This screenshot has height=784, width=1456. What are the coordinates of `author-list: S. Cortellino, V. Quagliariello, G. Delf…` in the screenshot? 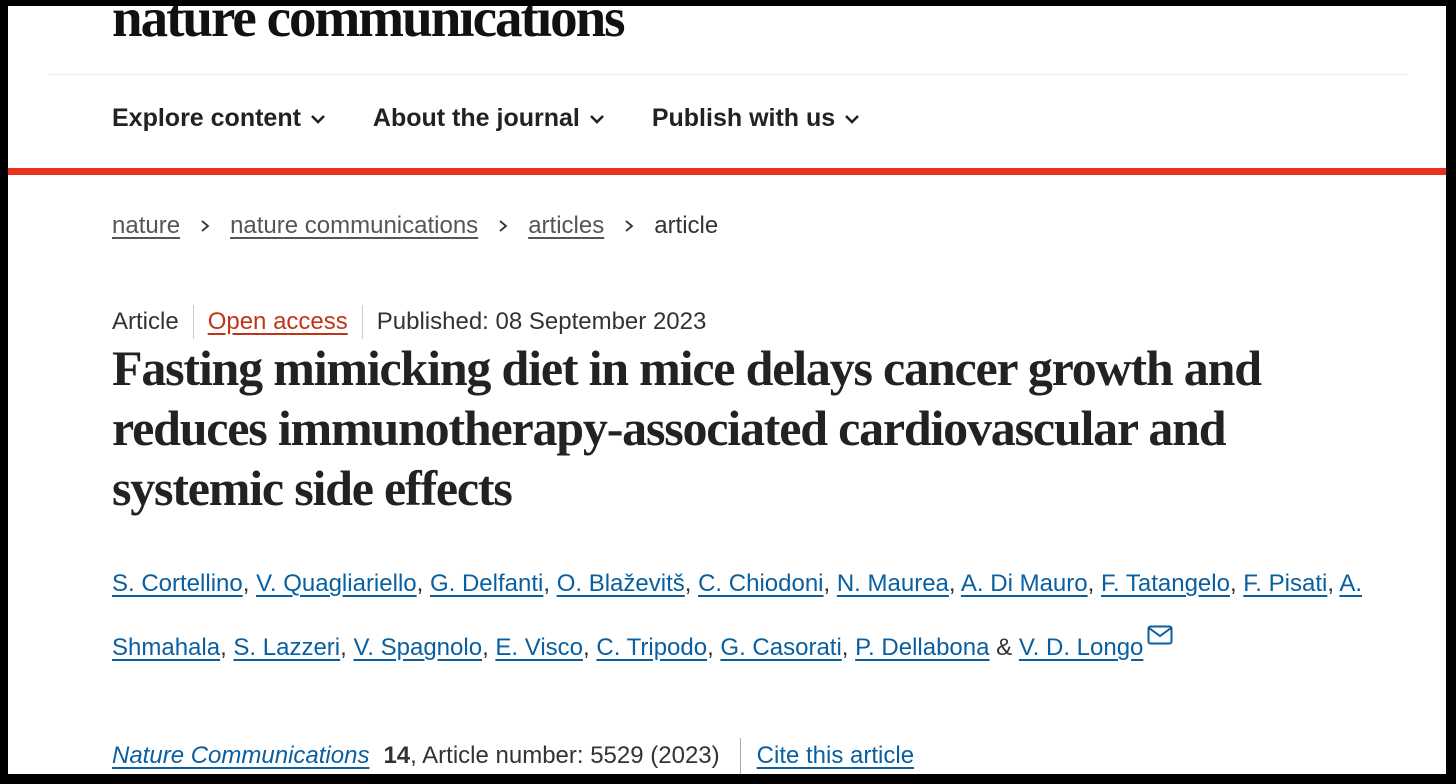 It's located at (737, 615).